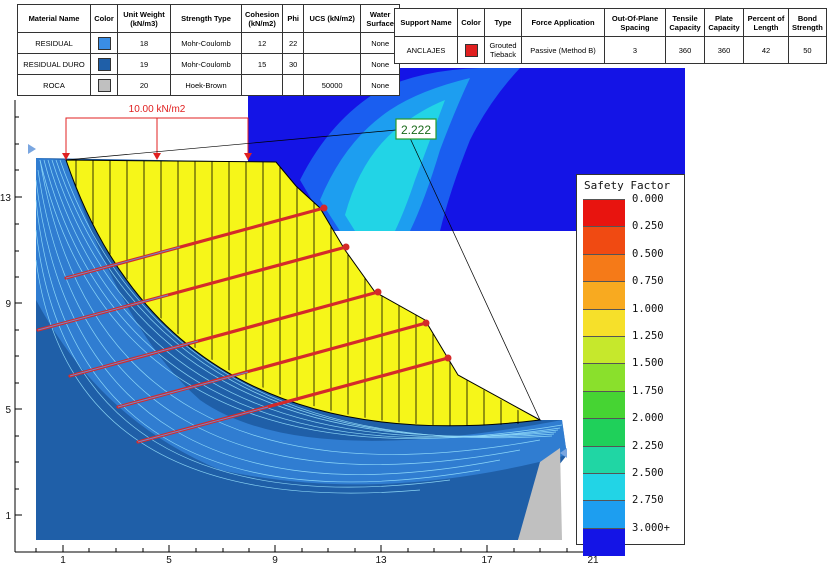  Describe the element at coordinates (648, 308) in the screenshot. I see `legend-label: 1.000` at that location.